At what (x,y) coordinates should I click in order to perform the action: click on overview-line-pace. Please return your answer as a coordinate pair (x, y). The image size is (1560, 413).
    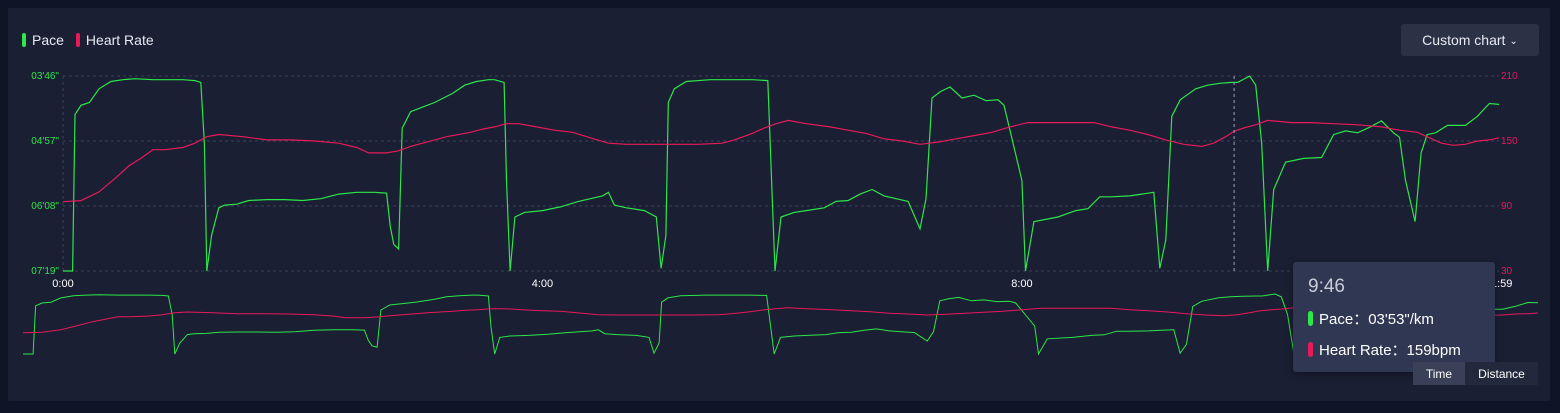
    Looking at the image, I should click on (781, 324).